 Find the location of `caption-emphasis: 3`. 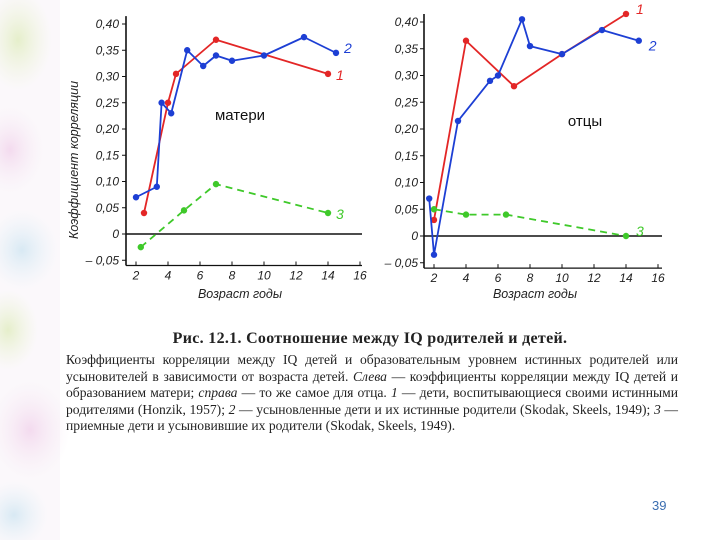

caption-emphasis: 3 is located at coordinates (657, 409).